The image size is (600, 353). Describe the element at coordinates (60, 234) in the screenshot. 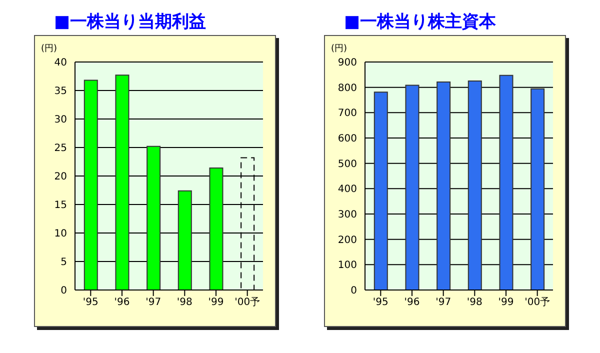

I see `y-tick-label: 10` at that location.